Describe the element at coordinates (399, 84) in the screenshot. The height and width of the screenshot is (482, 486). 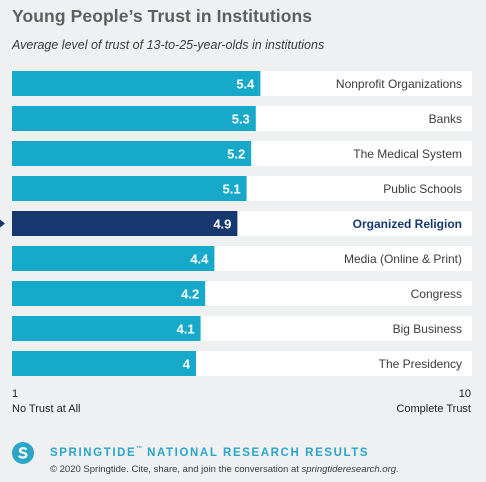
I see `category-label: Nonprofit Organizations` at that location.